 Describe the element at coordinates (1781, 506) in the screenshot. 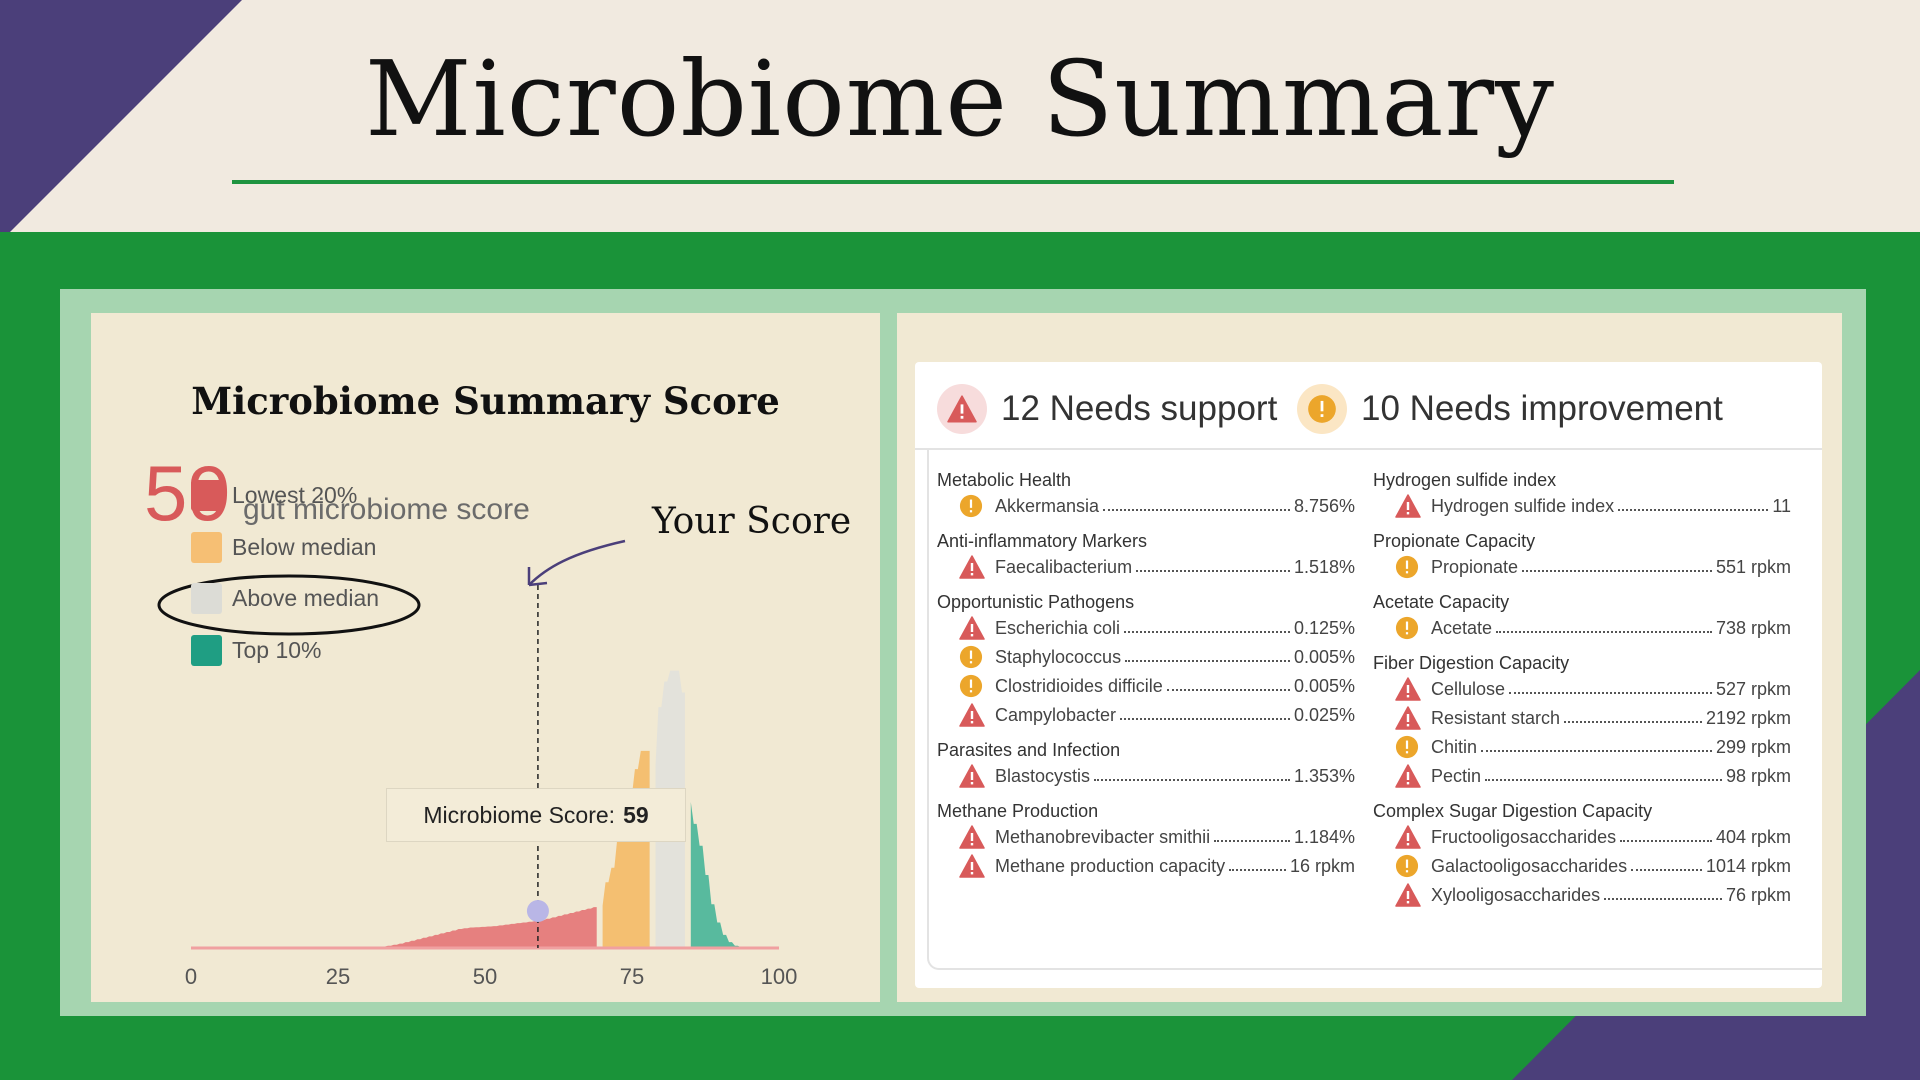

I see `marker-value: 11` at that location.